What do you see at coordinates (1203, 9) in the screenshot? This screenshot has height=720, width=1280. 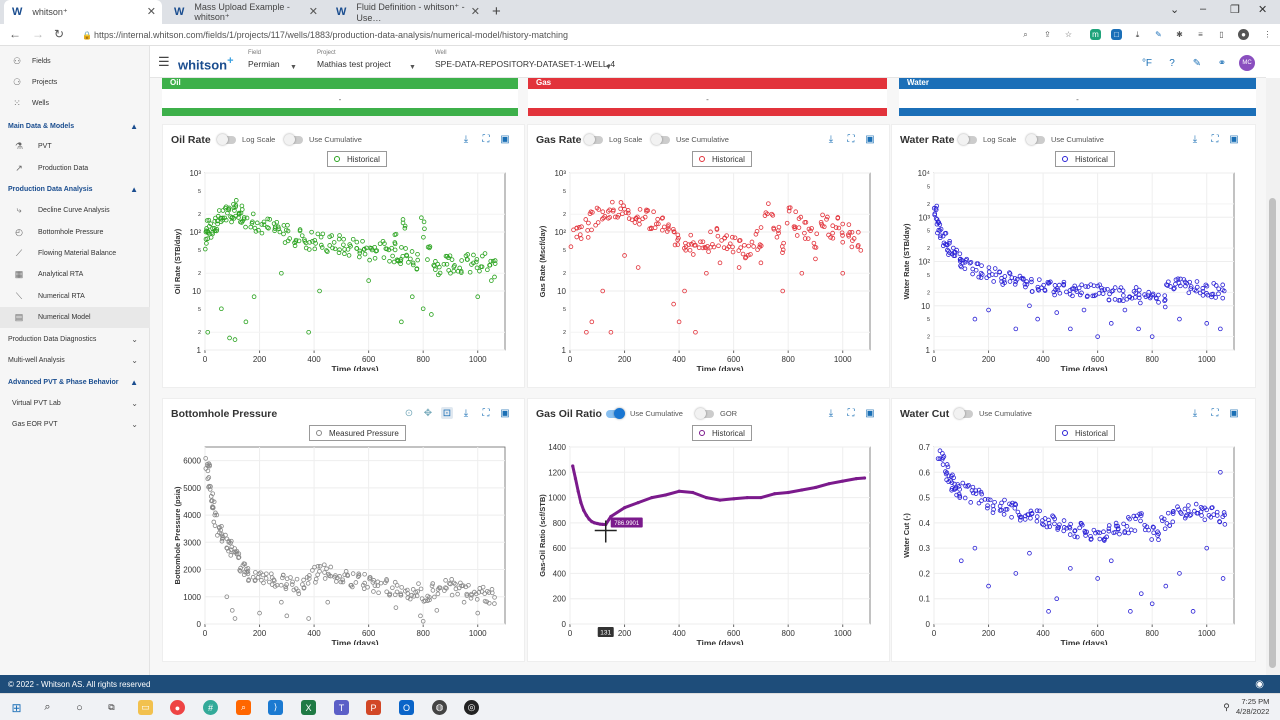 I see `minimize-button: –` at bounding box center [1203, 9].